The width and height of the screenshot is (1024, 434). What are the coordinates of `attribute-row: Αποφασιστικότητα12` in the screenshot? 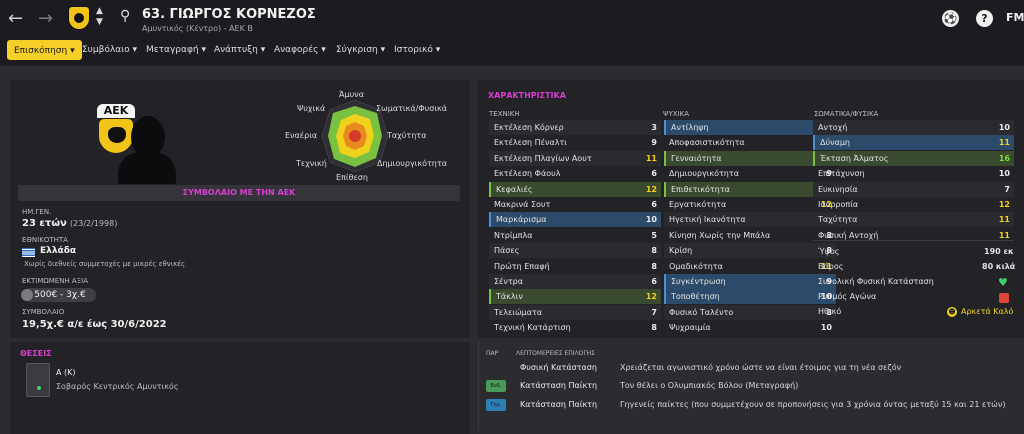 It's located at (750, 142).